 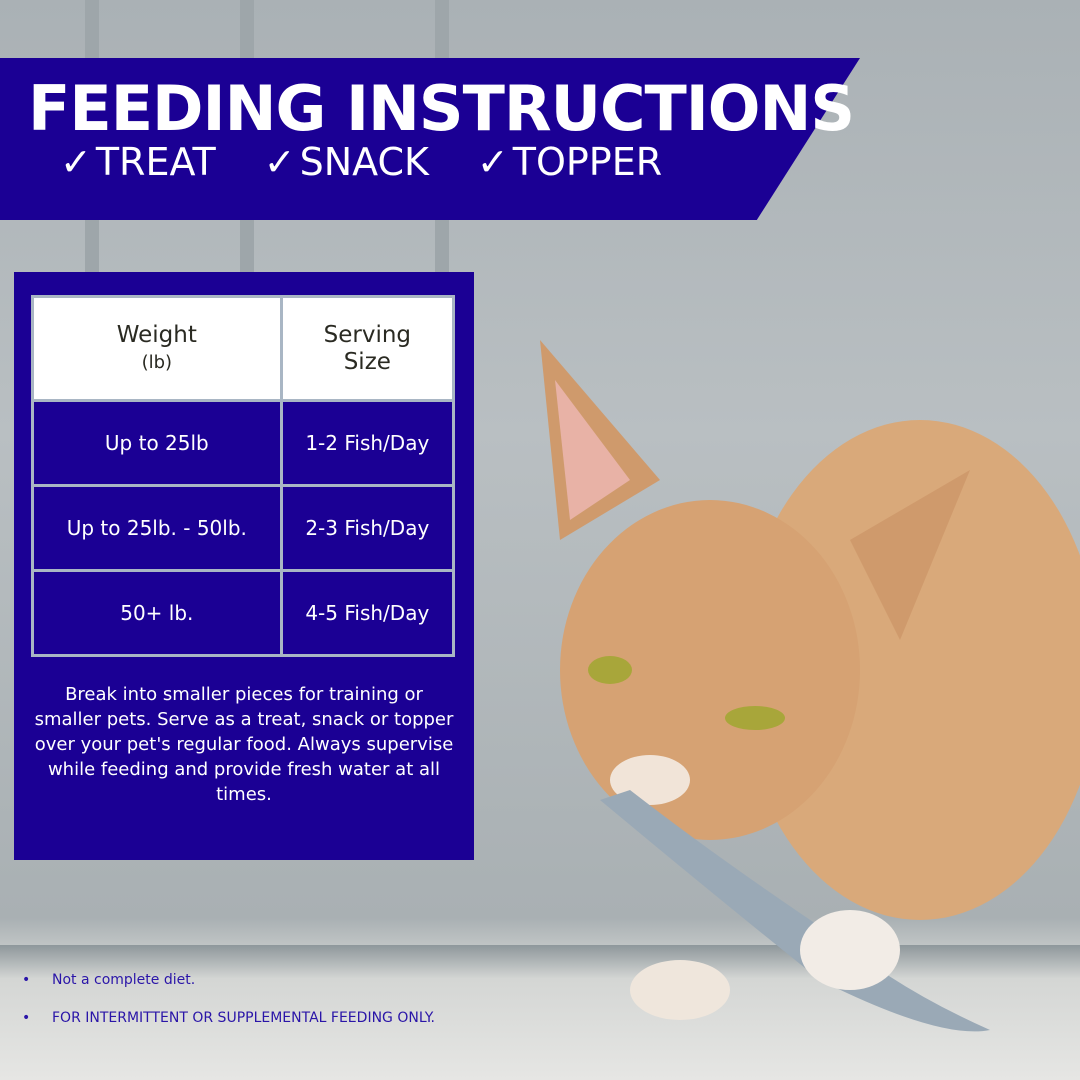 What do you see at coordinates (569, 162) in the screenshot?
I see `check-item: ✓ TOPPER` at bounding box center [569, 162].